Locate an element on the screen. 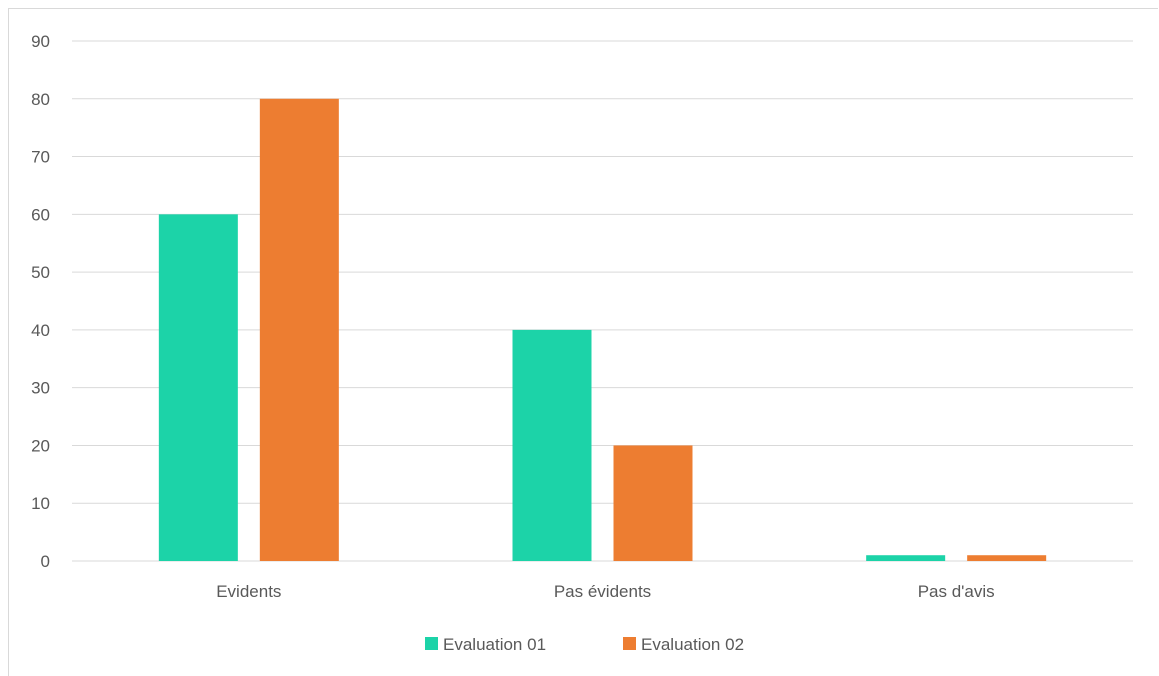 The image size is (1159, 676). x-tick-label: Pas évidents is located at coordinates (602, 591).